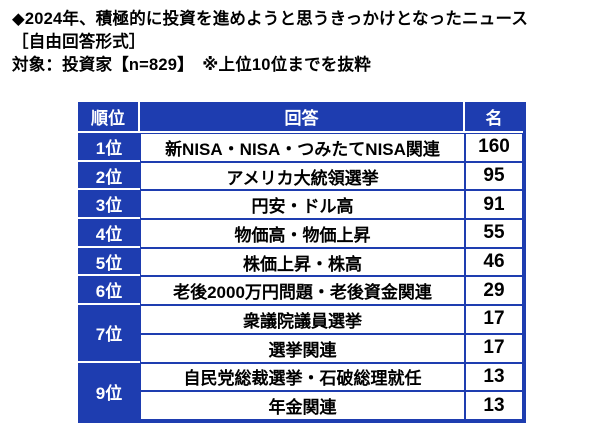 This screenshot has height=429, width=600. What do you see at coordinates (109, 391) in the screenshot?
I see `rank-cell-9: 9位` at bounding box center [109, 391].